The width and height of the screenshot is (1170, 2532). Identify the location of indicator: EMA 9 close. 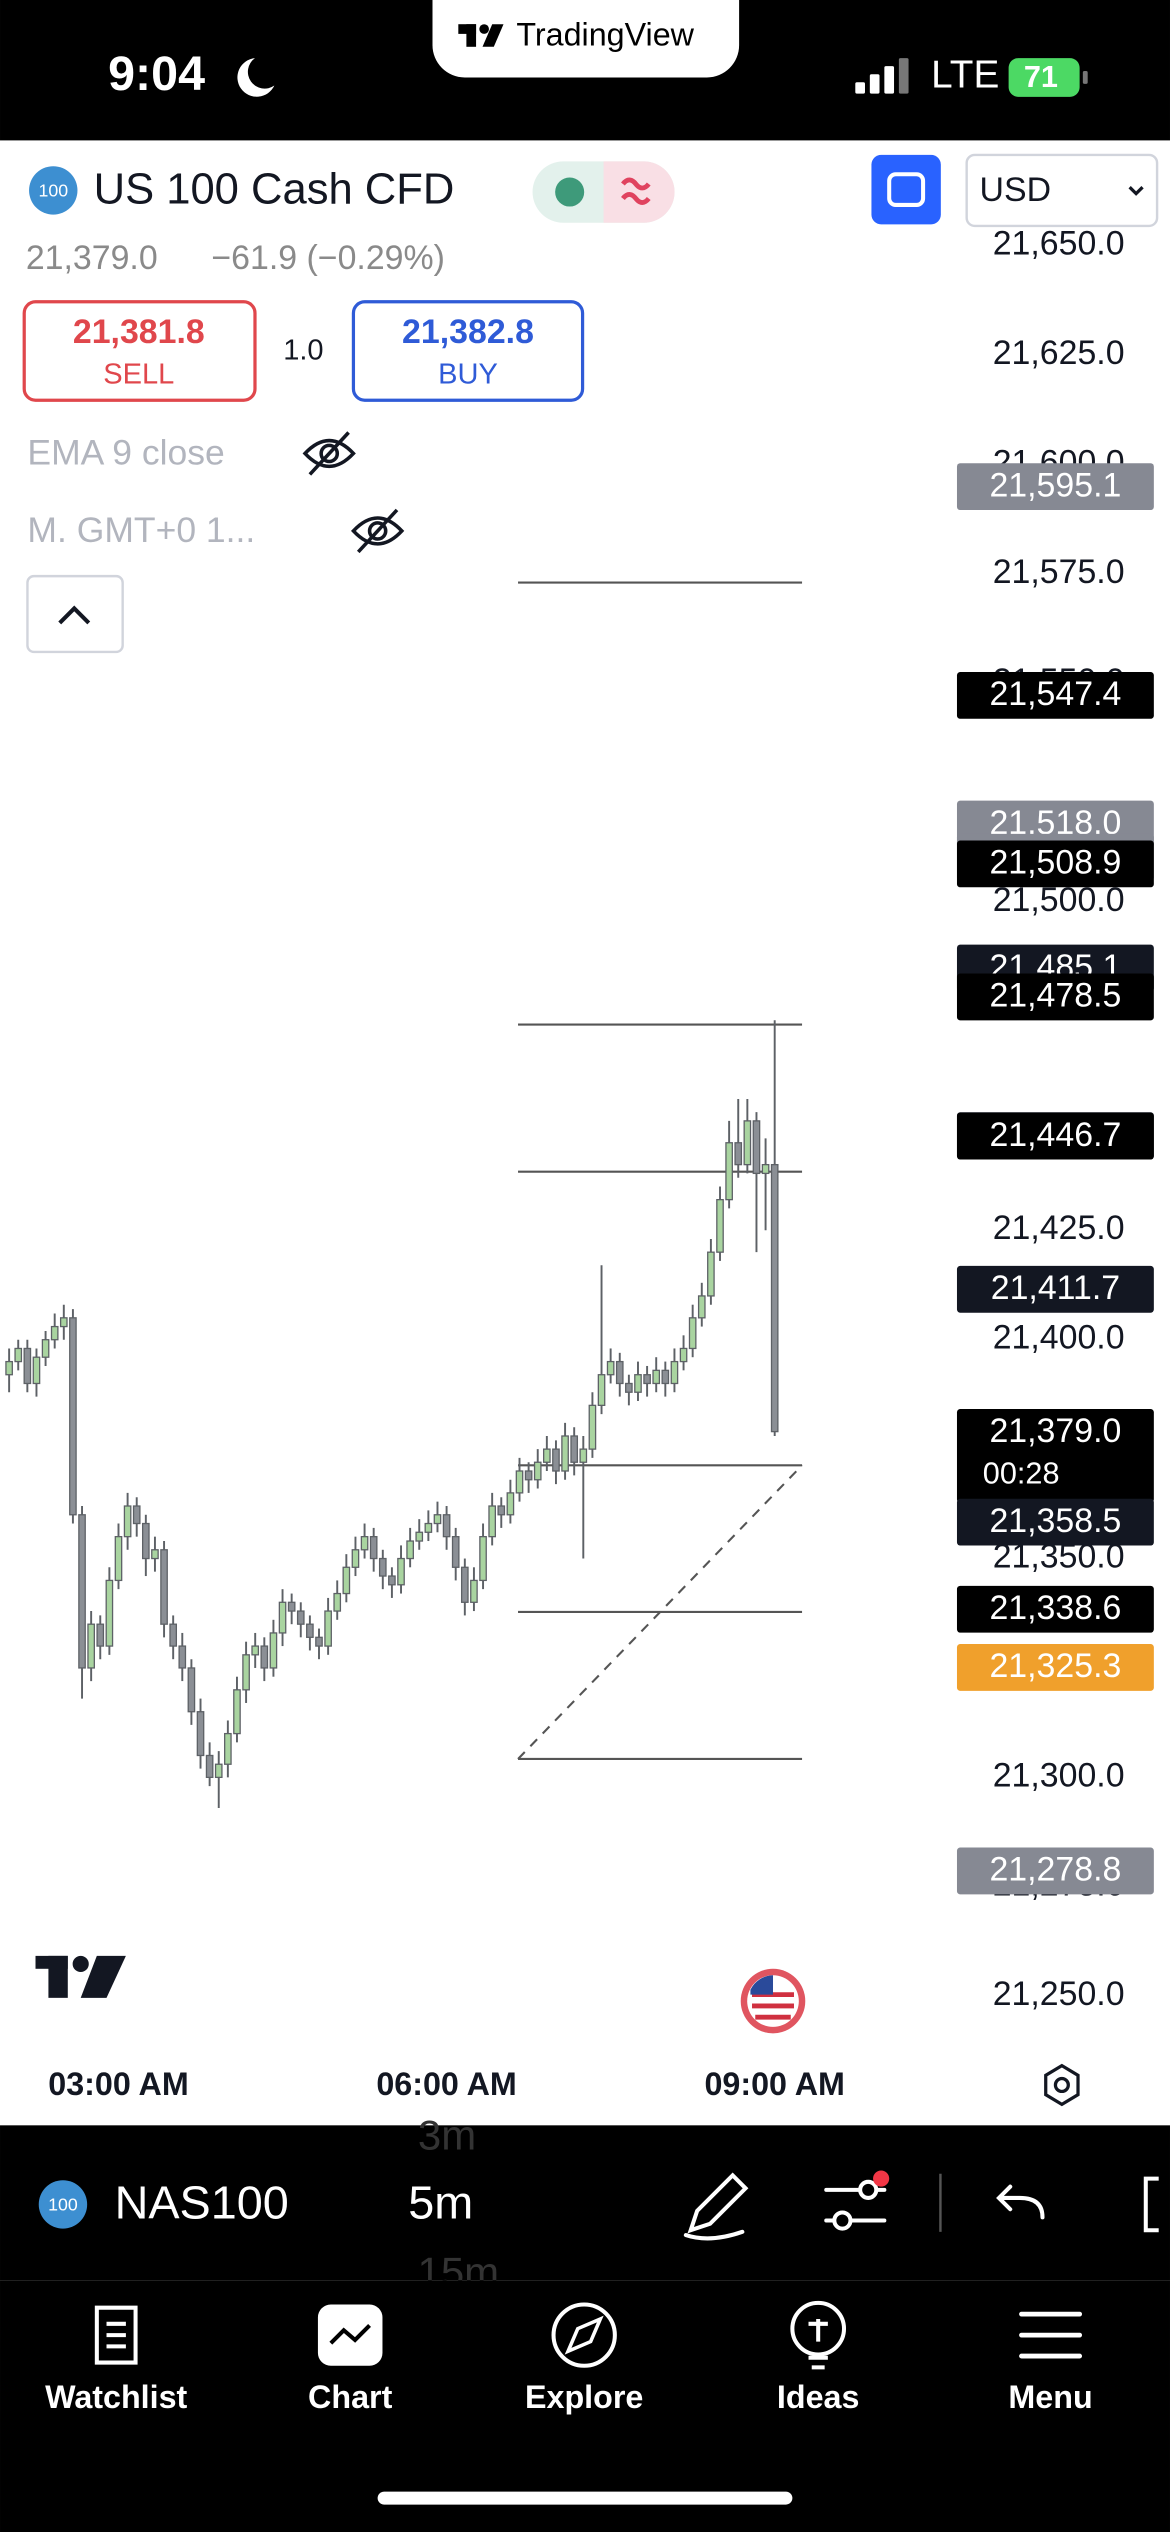
(125, 452).